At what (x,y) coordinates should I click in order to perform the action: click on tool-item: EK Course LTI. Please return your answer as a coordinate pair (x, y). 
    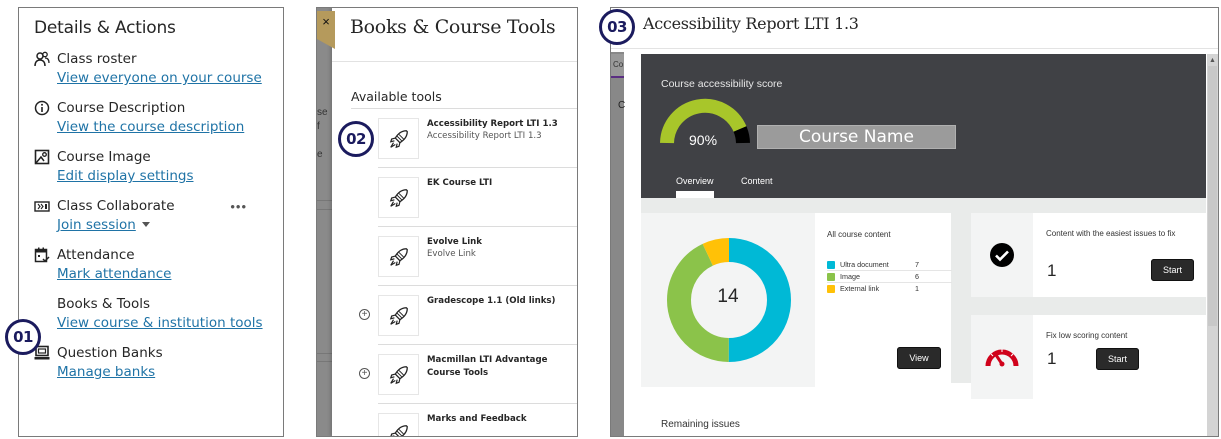
    Looking at the image, I should click on (477, 197).